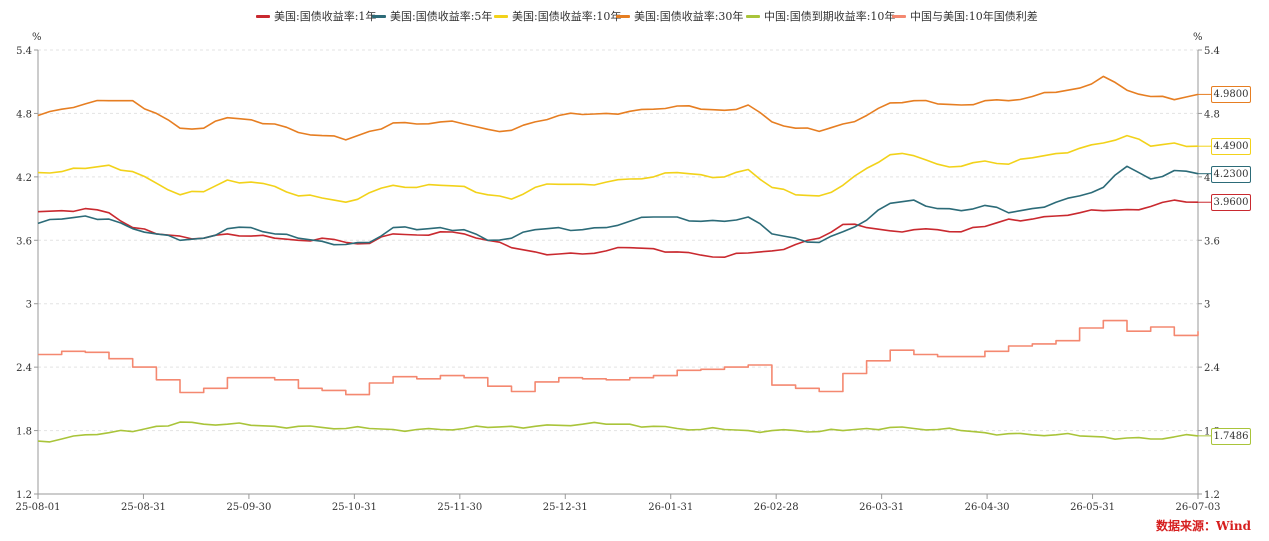 Image resolution: width=1269 pixels, height=541 pixels. What do you see at coordinates (325, 16) in the screenshot?
I see `legend-label: 美国:国债收益率:1年` at bounding box center [325, 16].